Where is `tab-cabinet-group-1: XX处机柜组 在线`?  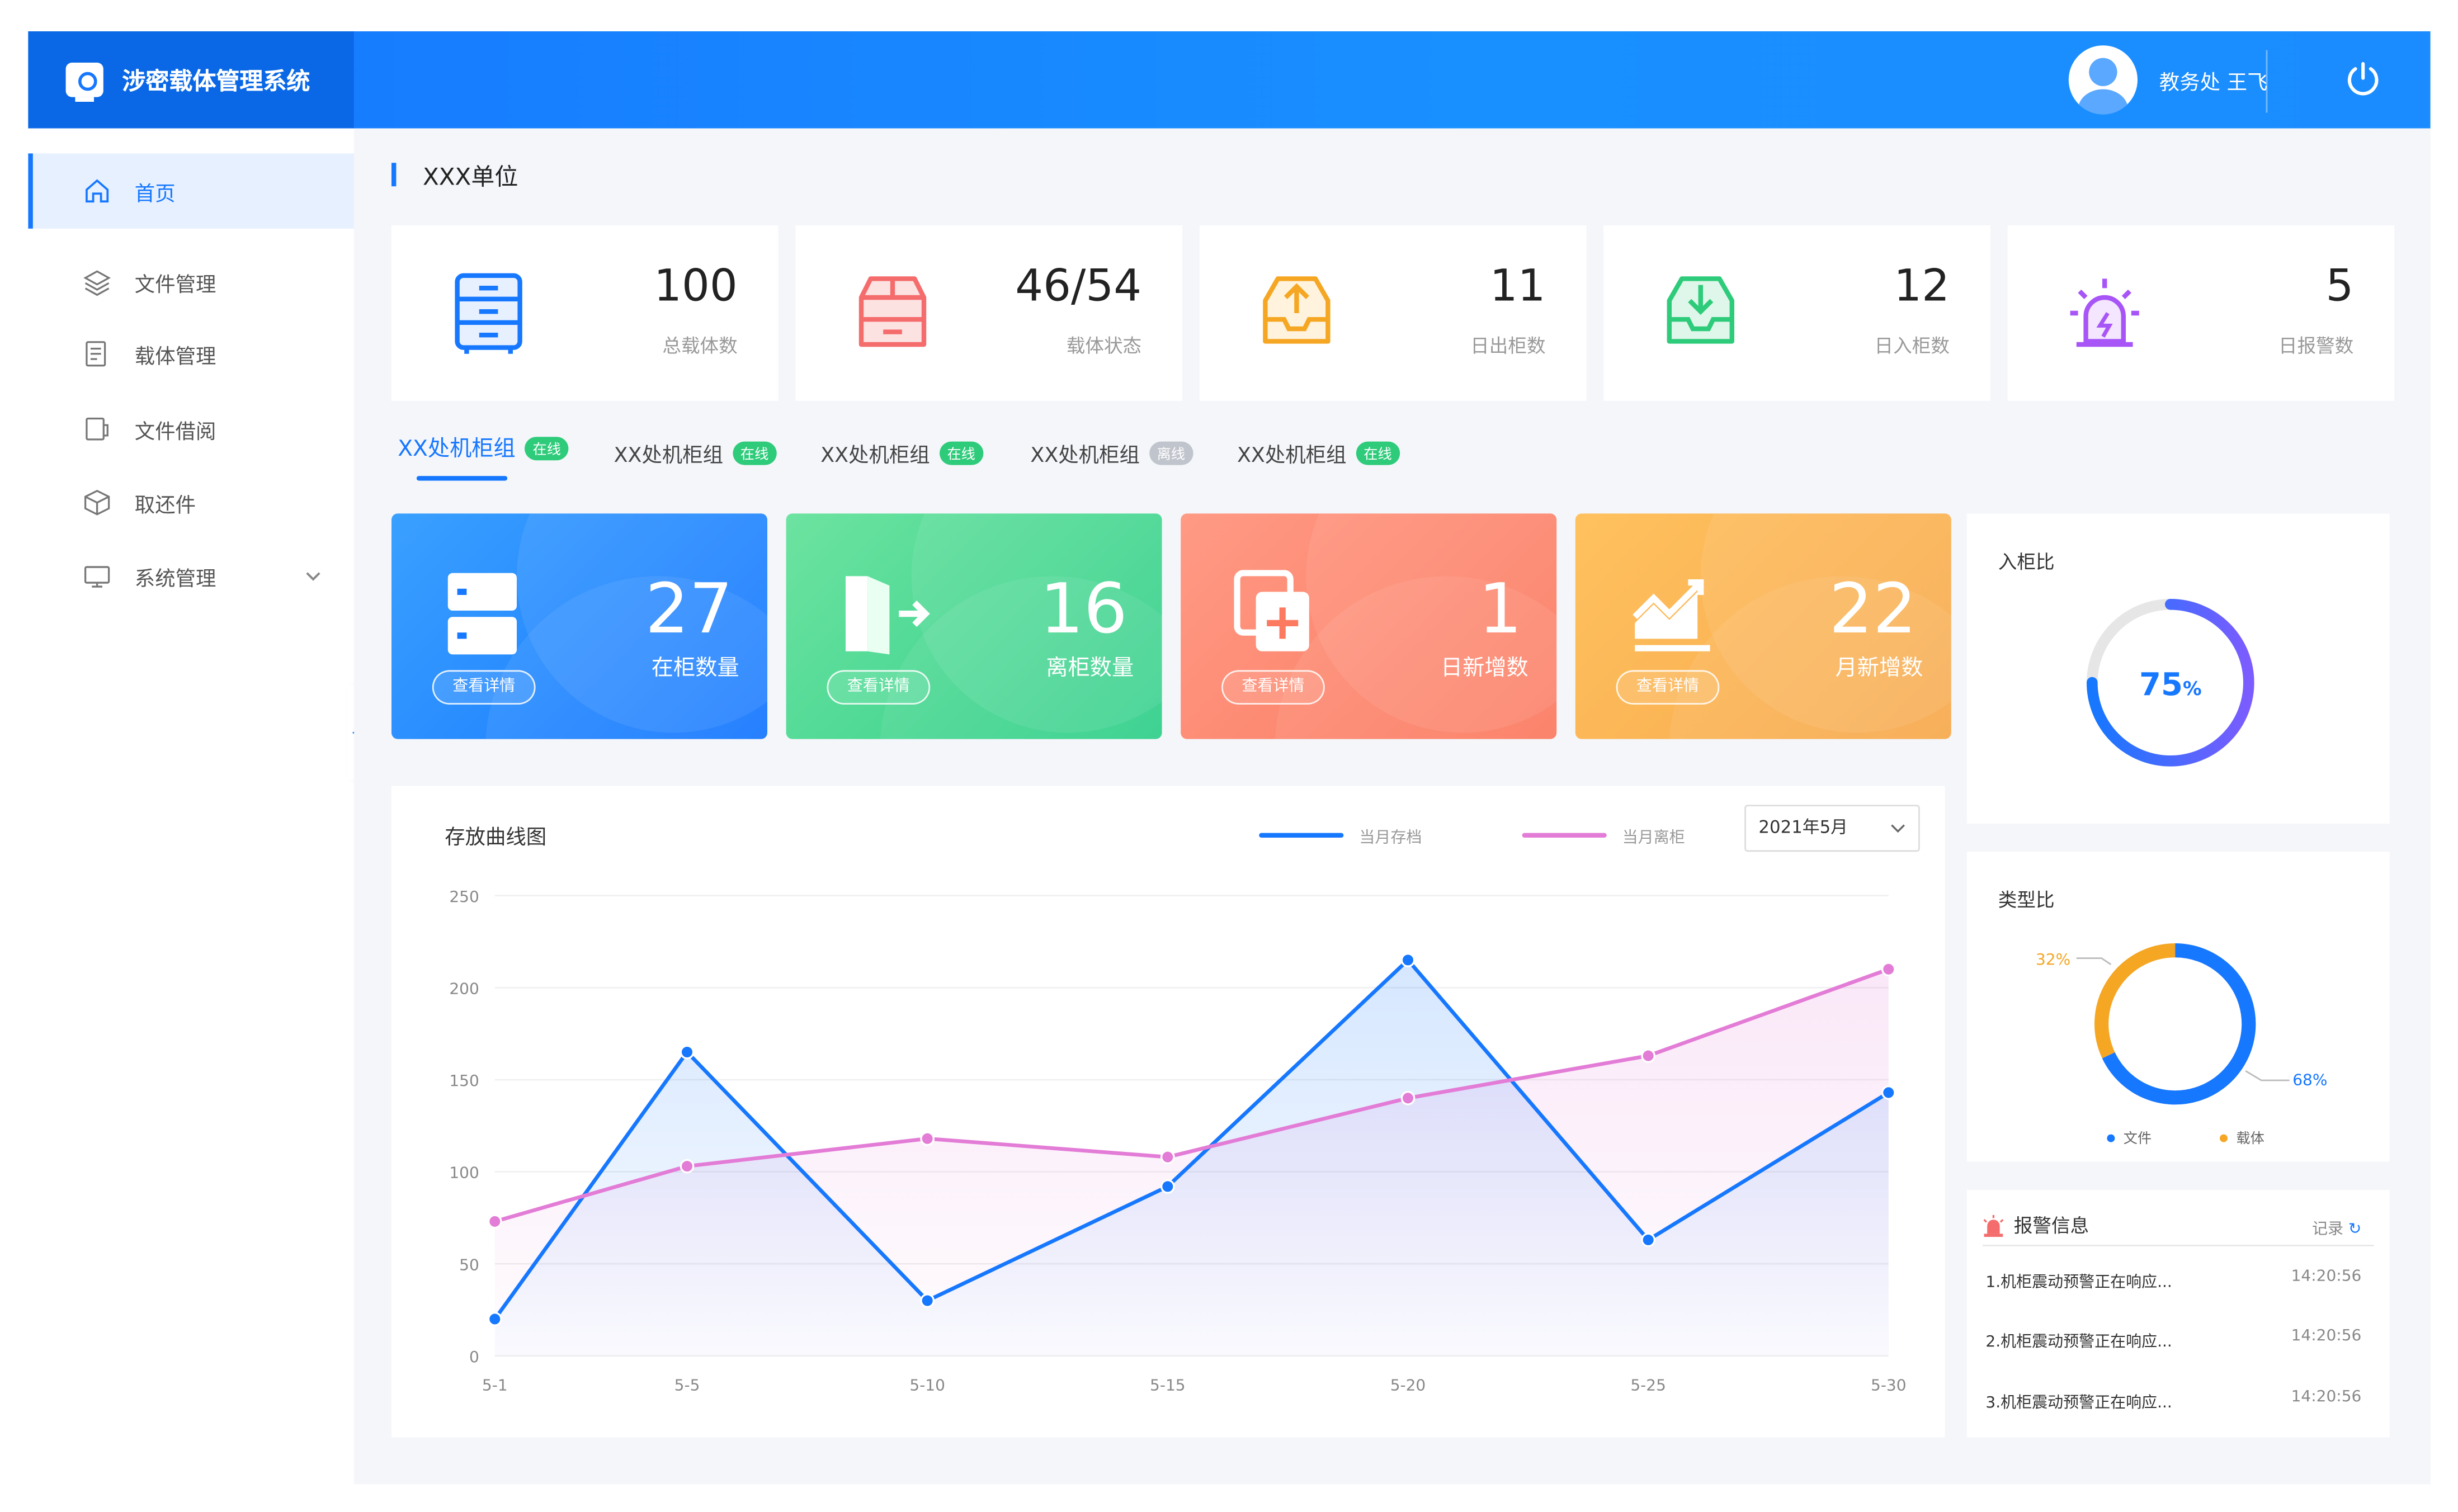
tab-cabinet-group-1: XX处机柜组 在线 is located at coordinates (483, 448).